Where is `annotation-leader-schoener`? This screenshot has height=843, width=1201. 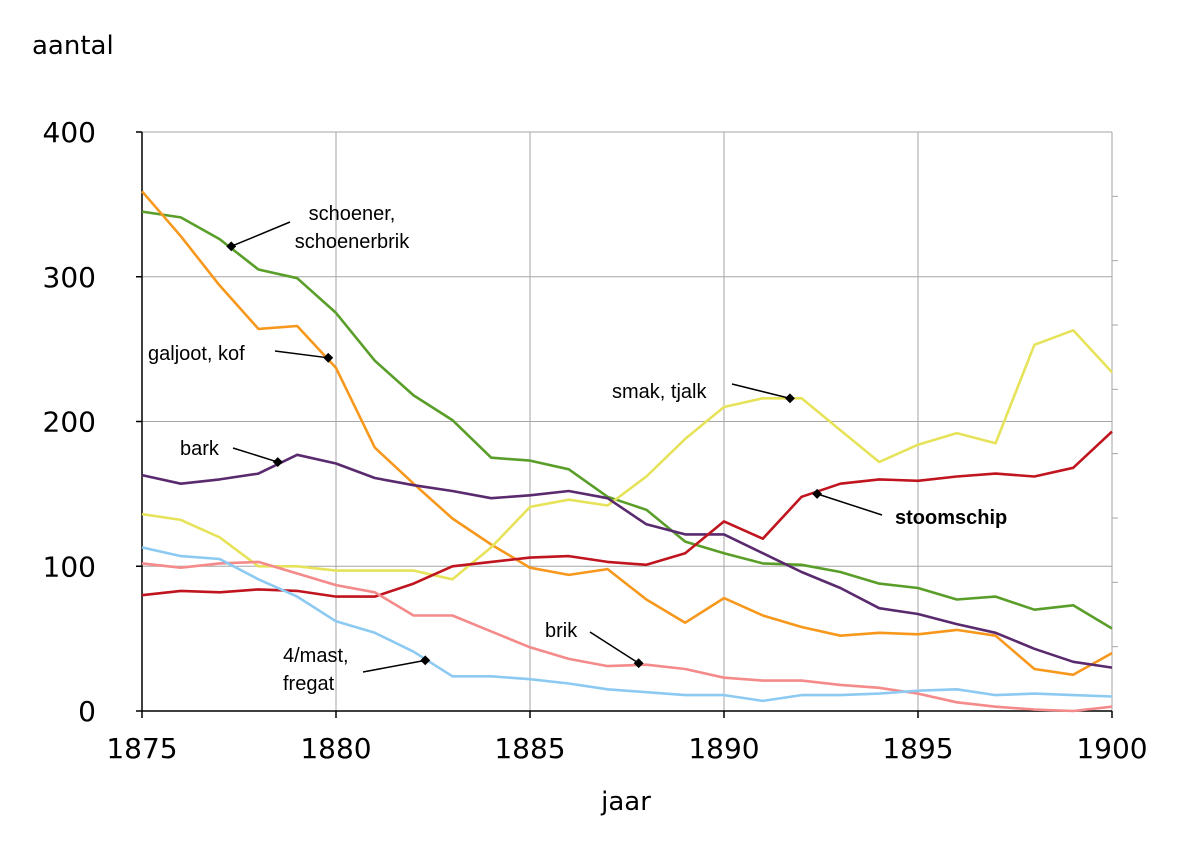
annotation-leader-schoener is located at coordinates (260, 234).